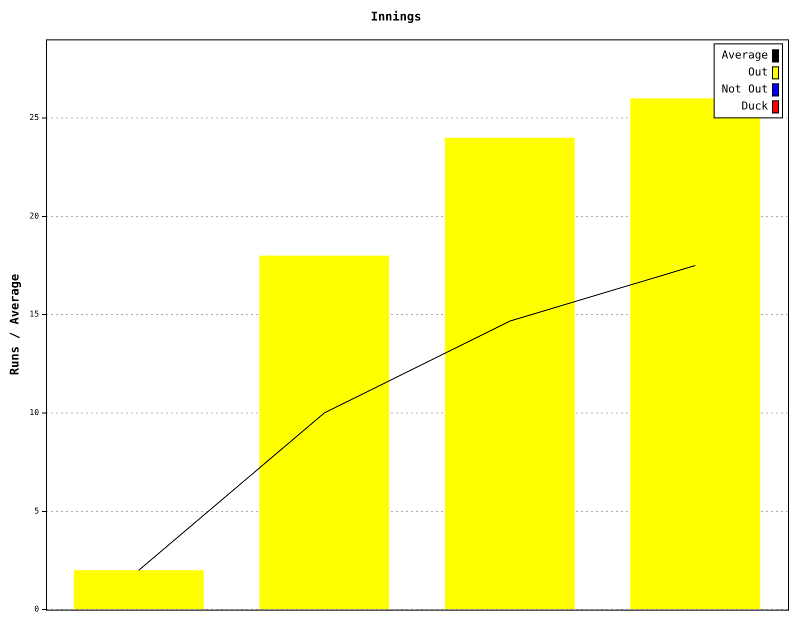 The height and width of the screenshot is (640, 800). I want to click on y-tick-label: 5, so click(37, 511).